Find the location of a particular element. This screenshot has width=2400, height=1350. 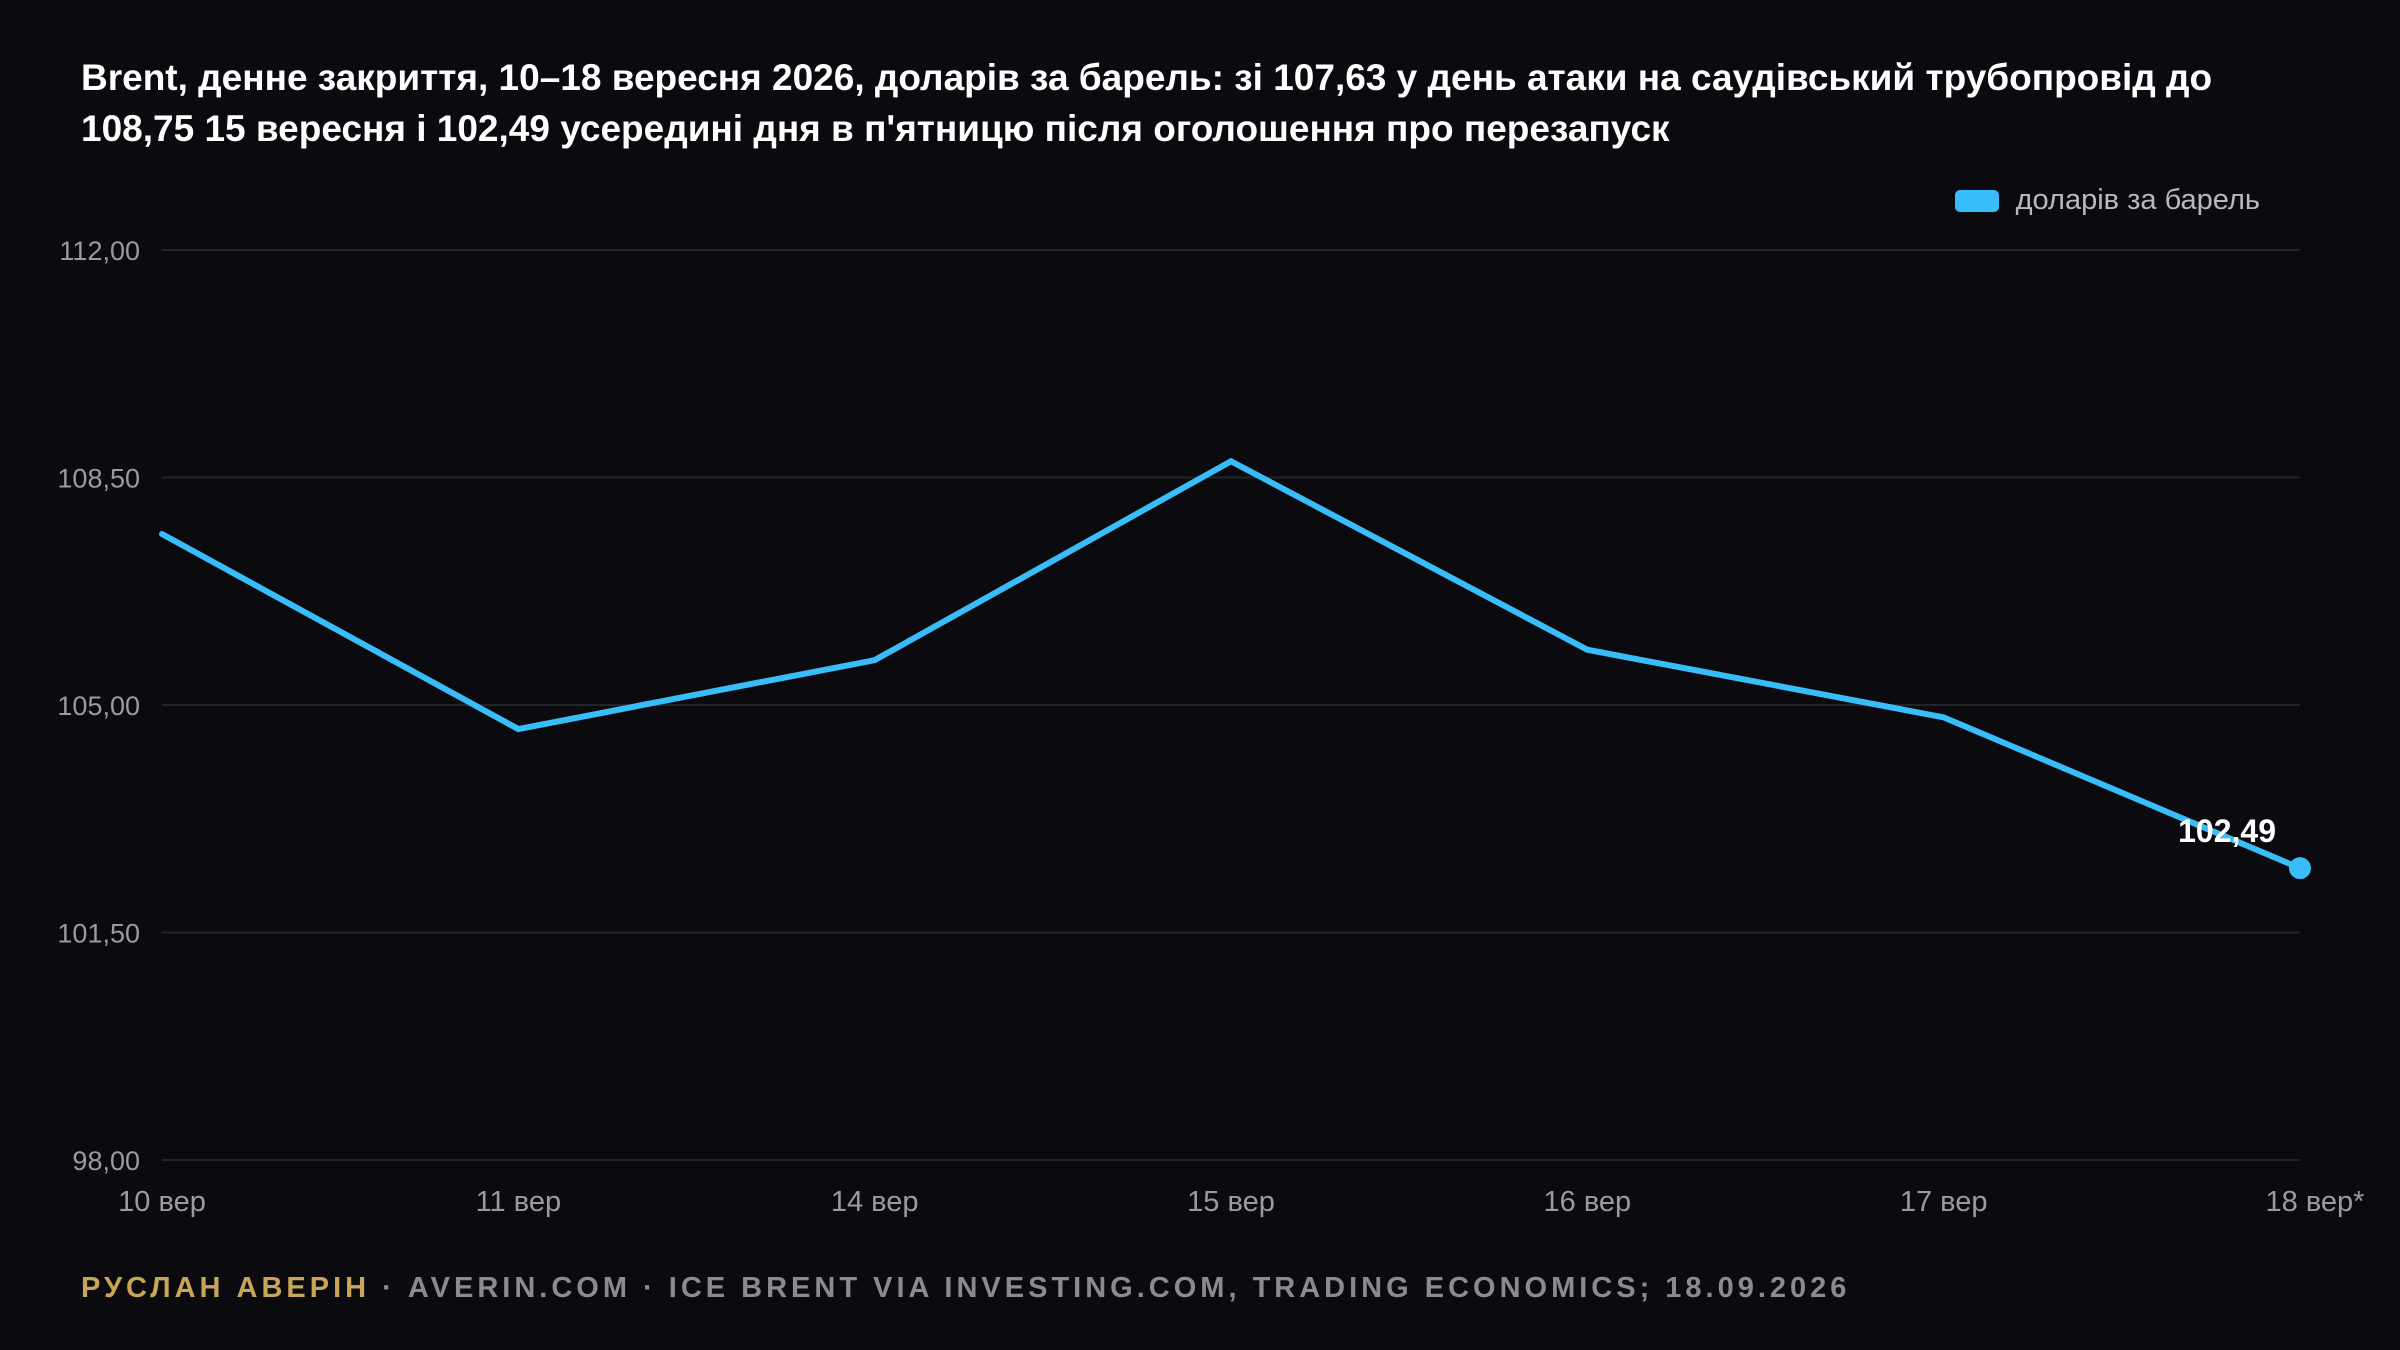

y-tick-label: 112,00 is located at coordinates (99, 251).